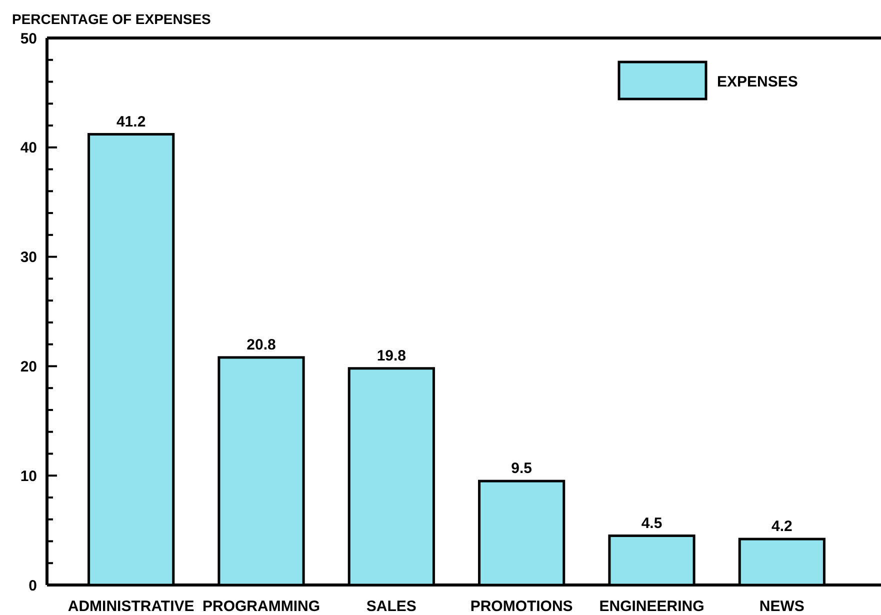 This screenshot has width=881, height=615. Describe the element at coordinates (32, 585) in the screenshot. I see `y-tick-label: 0` at that location.